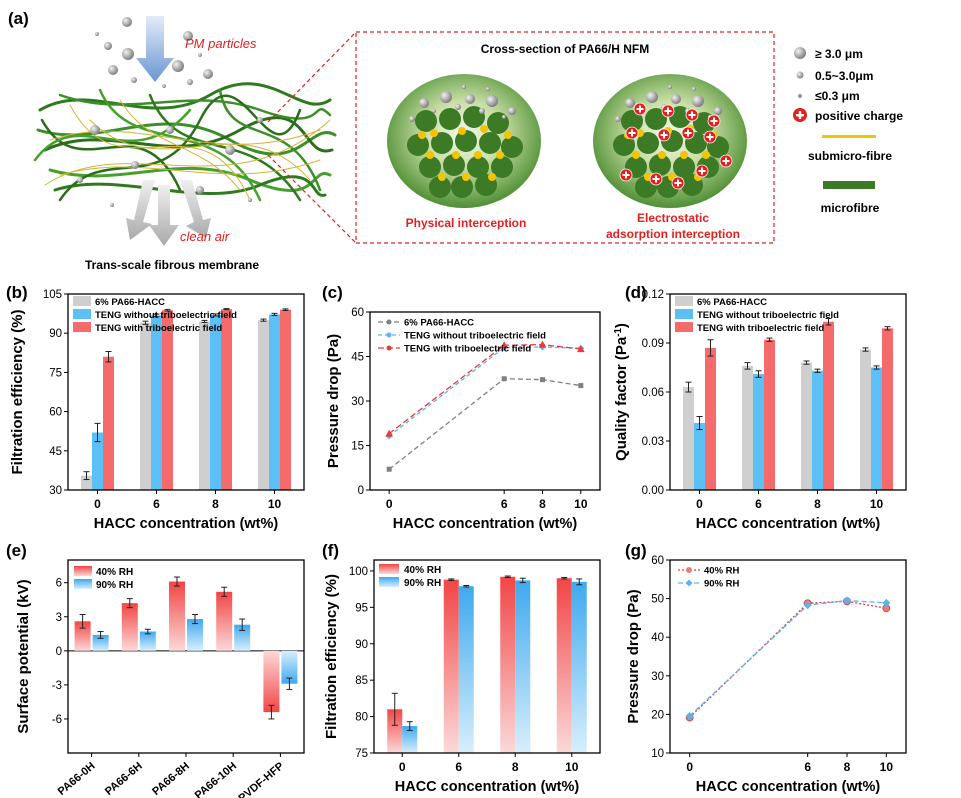 This screenshot has width=961, height=798. What do you see at coordinates (633, 656) in the screenshot?
I see `y-axis-label: Pressure drop (Pa)` at bounding box center [633, 656].